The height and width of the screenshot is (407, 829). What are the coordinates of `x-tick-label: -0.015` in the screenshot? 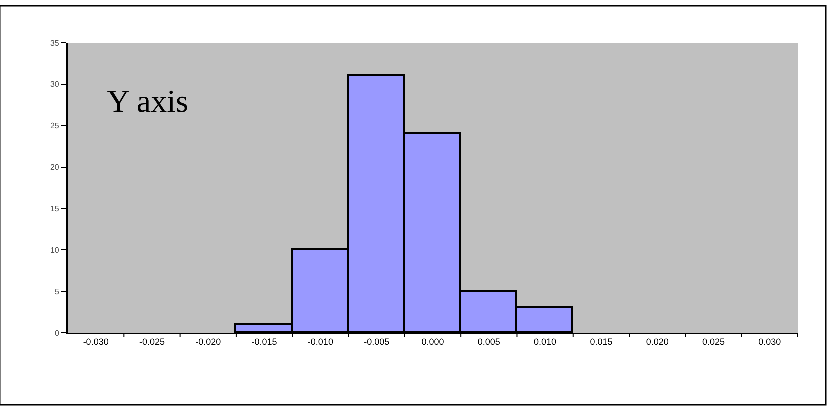 It's located at (265, 341).